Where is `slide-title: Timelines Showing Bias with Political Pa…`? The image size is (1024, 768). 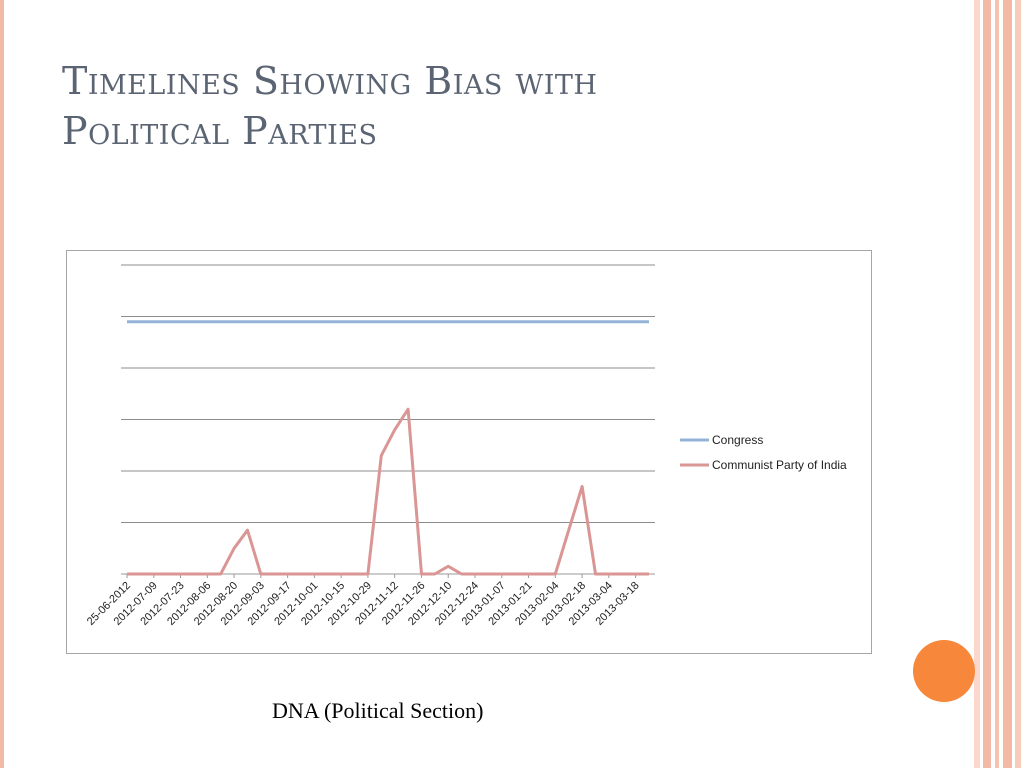
slide-title: Timelines Showing Bias with Political Pa… is located at coordinates (462, 106).